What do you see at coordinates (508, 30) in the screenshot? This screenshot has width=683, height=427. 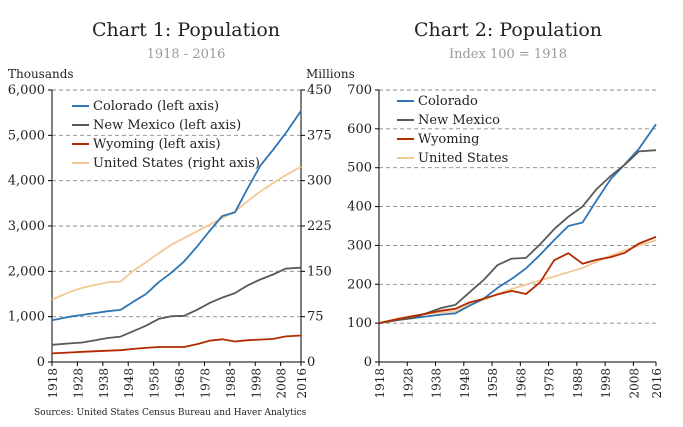 I see `chart2-title: Chart 2: Population` at bounding box center [508, 30].